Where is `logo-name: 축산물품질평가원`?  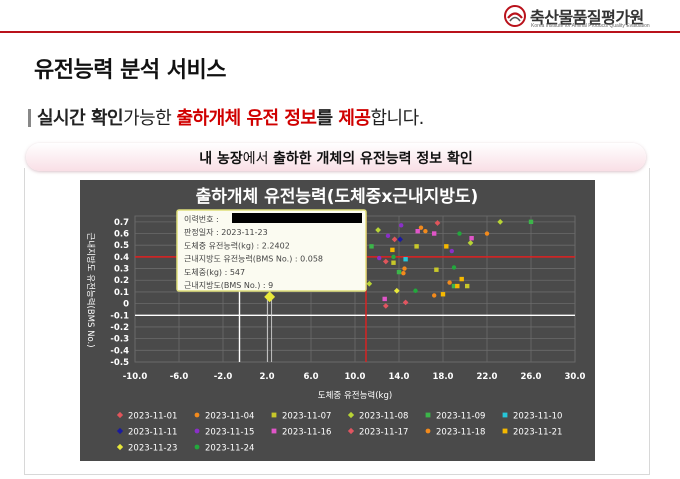 logo-name: 축산물품질평가원 is located at coordinates (587, 17).